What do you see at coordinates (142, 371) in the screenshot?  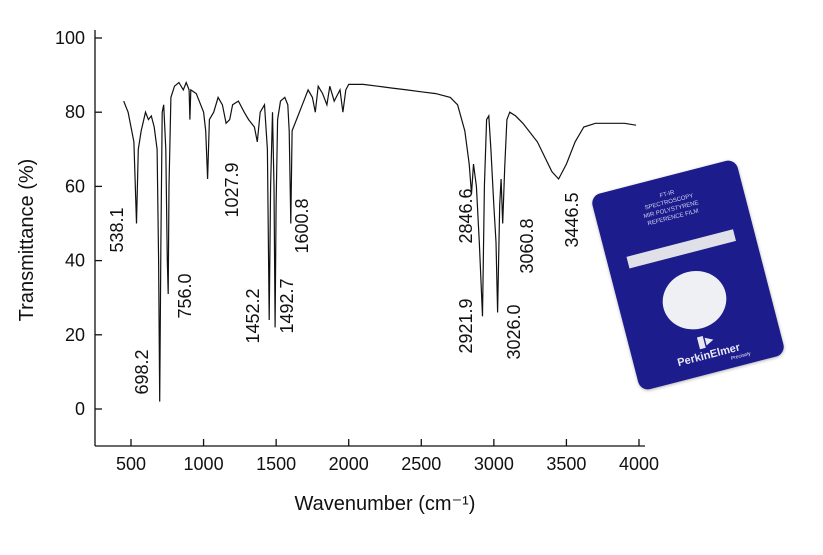 I see `peak-label: 698.2` at bounding box center [142, 371].